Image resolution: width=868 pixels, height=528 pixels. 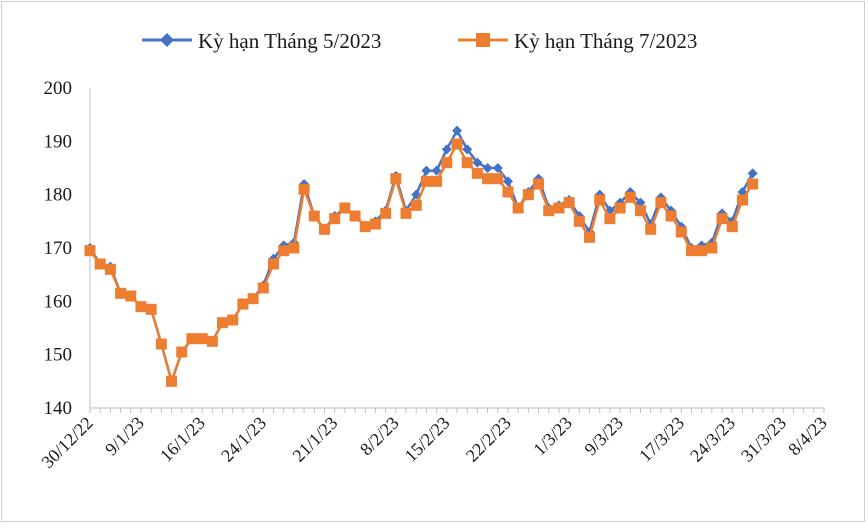 What do you see at coordinates (661, 439) in the screenshot?
I see `x-tick-label: 17/3/23` at bounding box center [661, 439].